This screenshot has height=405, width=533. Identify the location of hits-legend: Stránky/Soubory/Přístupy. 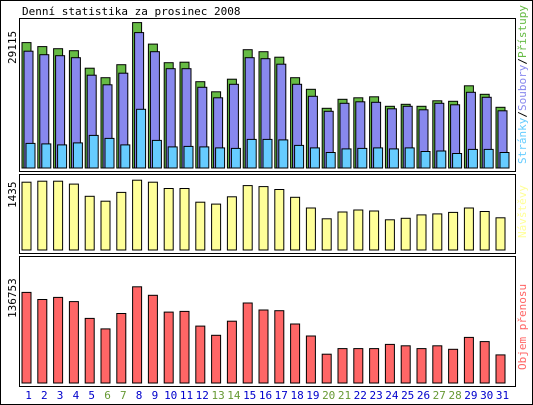
(522, 84).